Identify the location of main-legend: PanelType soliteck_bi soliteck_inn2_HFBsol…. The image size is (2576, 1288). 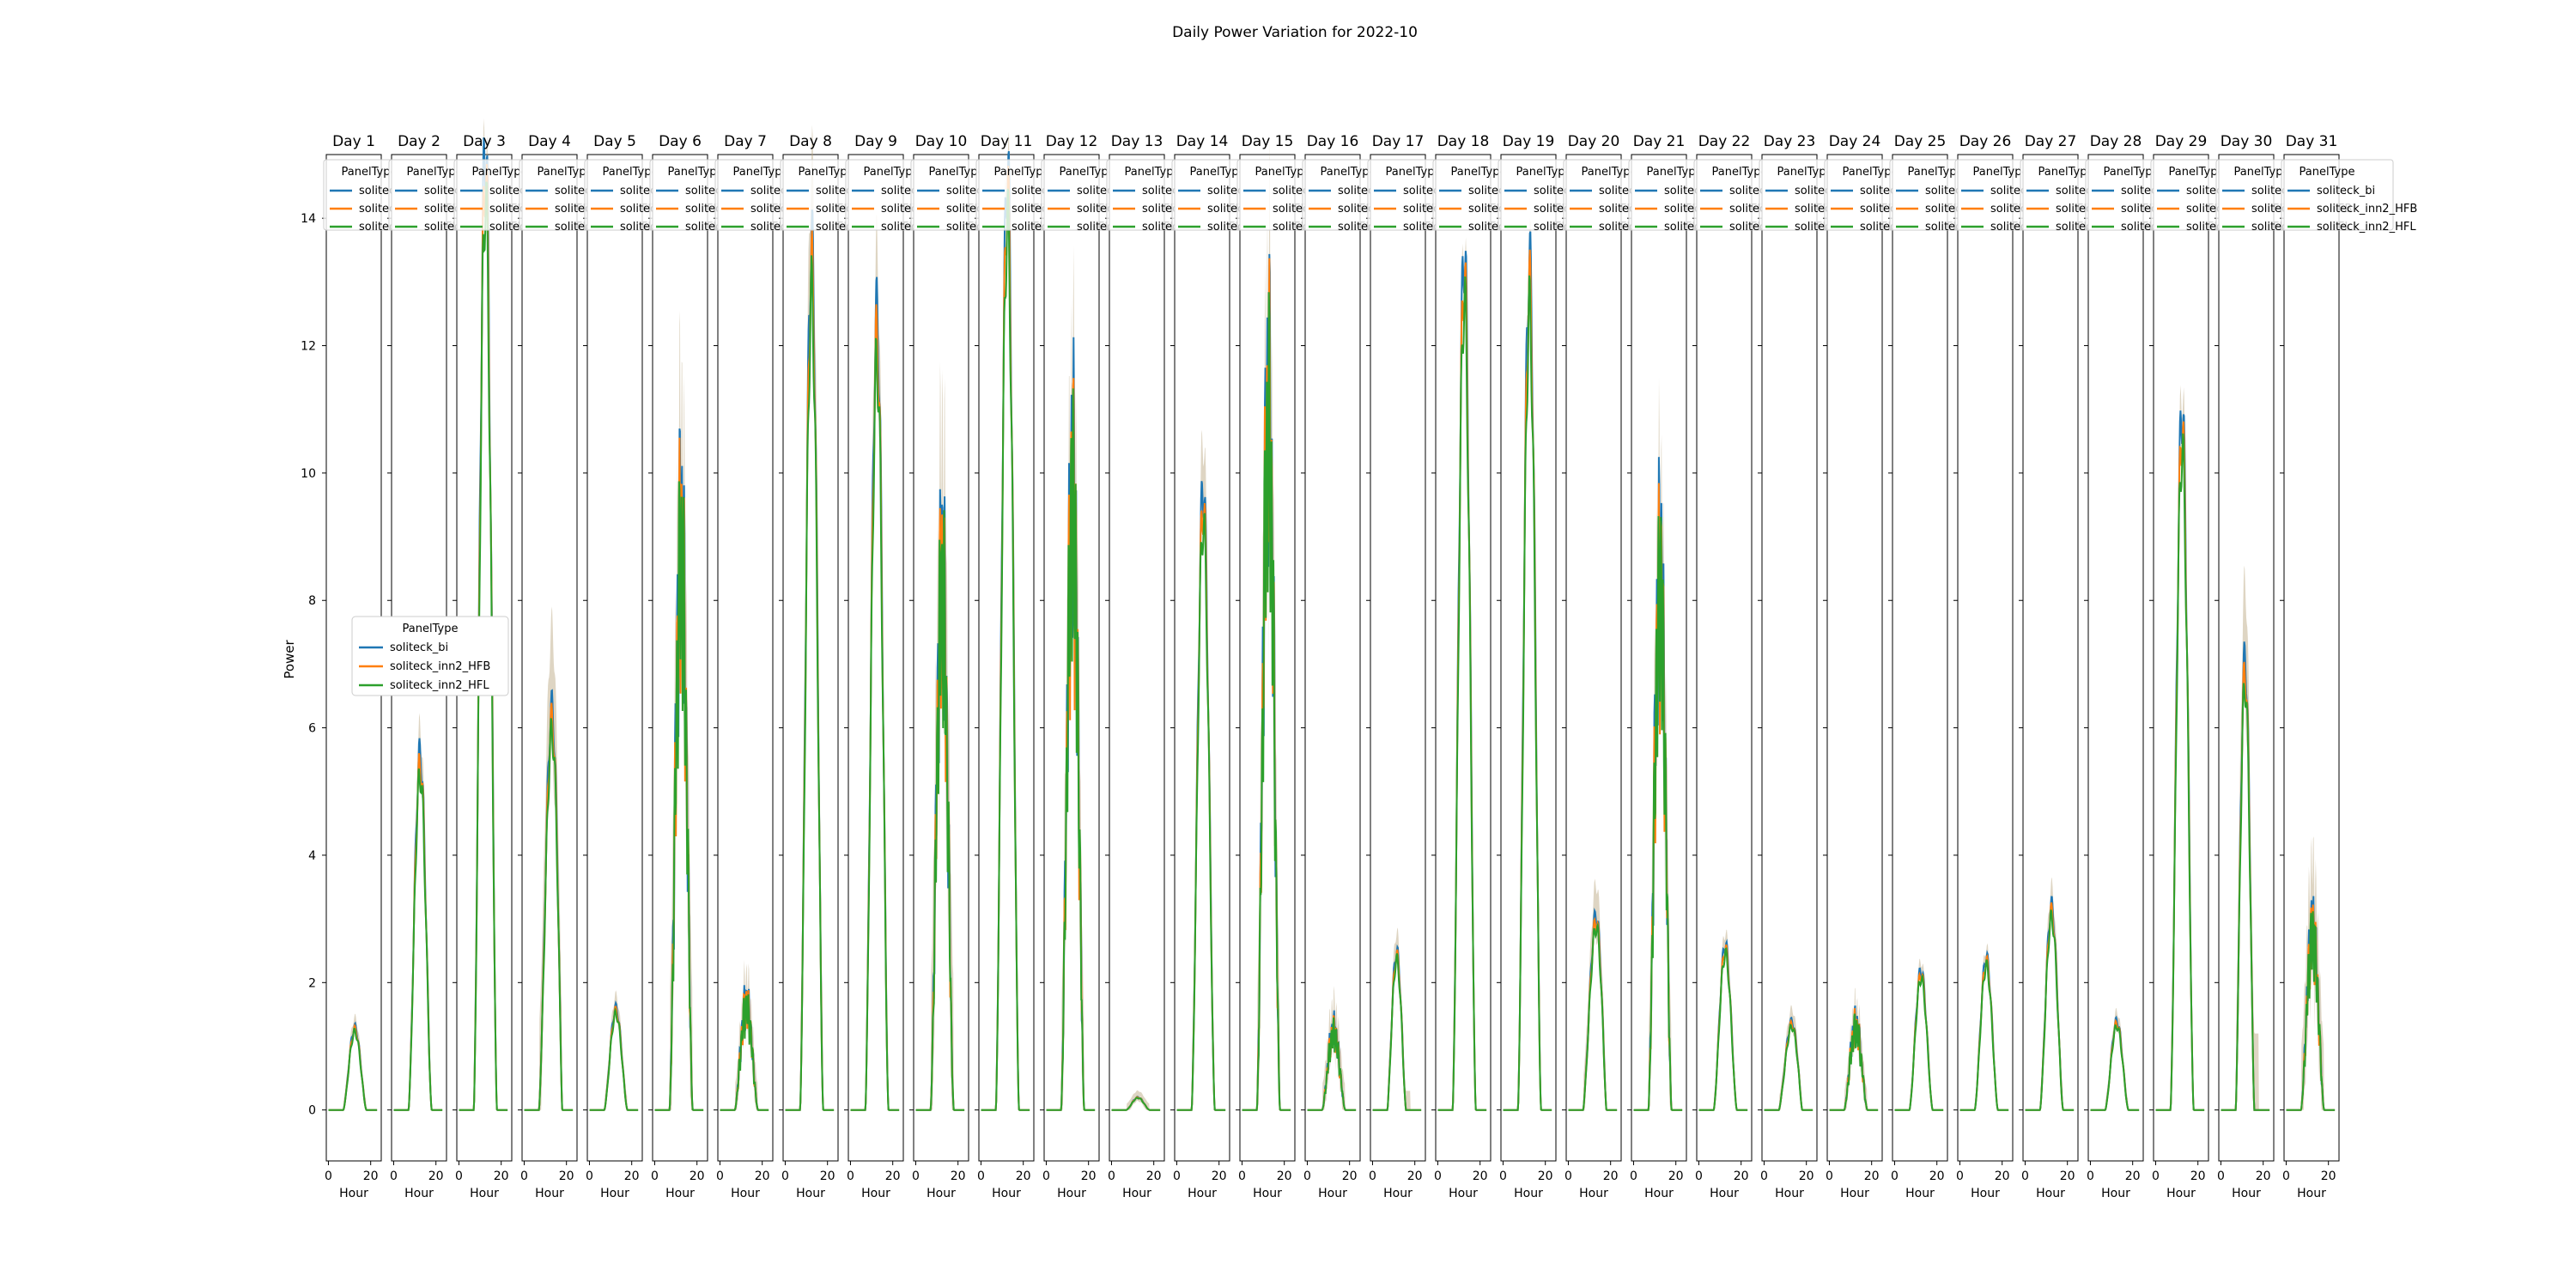
(430, 656).